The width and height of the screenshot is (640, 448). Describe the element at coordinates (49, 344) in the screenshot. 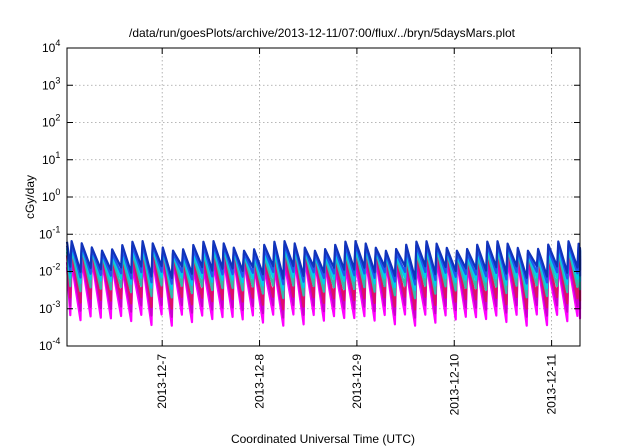

I see `y-tick-label: 10⁻⁴` at that location.